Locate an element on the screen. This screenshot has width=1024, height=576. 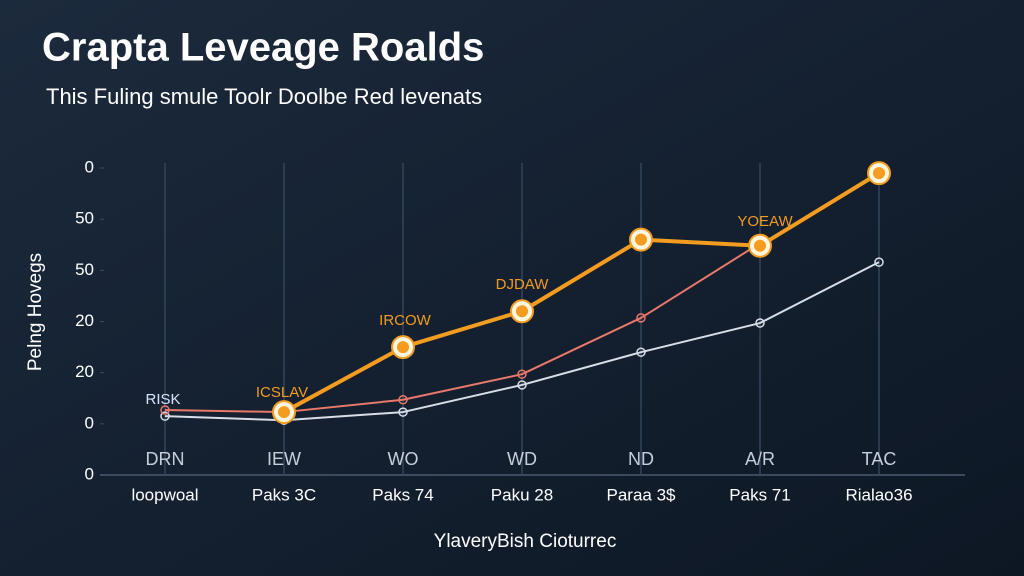
annotation: IRCOW is located at coordinates (405, 320).